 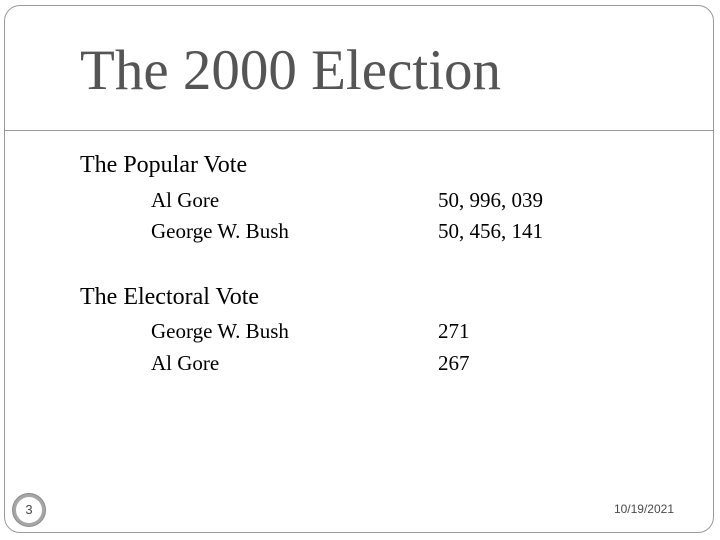 I want to click on slide-number-badge: 3, so click(x=29, y=510).